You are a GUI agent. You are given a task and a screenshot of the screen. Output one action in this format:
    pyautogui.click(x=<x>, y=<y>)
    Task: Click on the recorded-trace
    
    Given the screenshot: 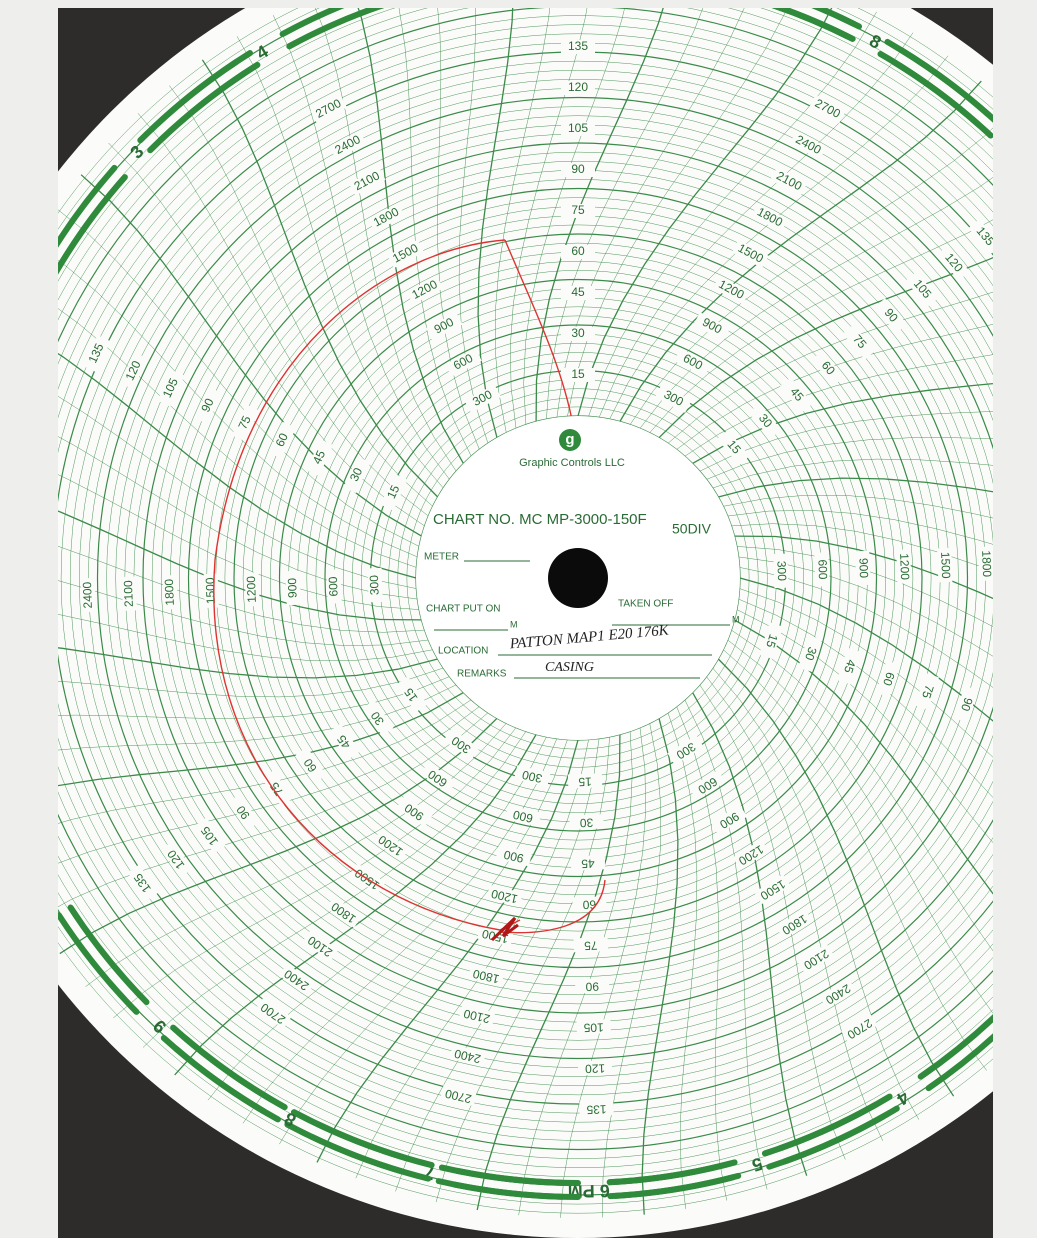 What is the action you would take?
    pyautogui.click(x=538, y=330)
    